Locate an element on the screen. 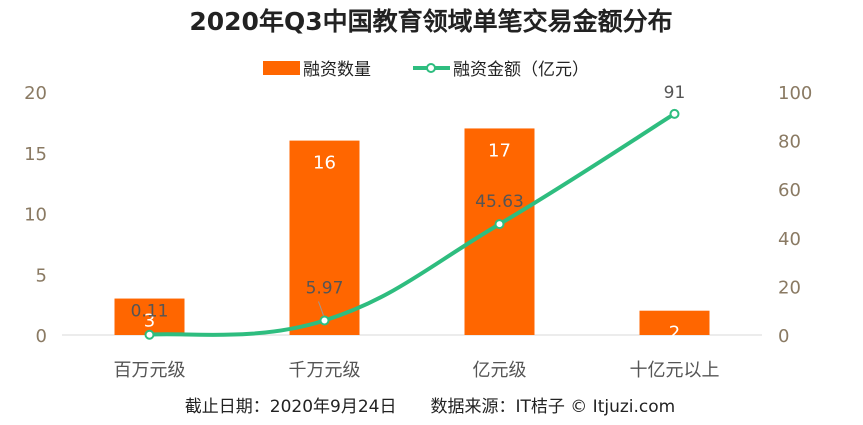  right-axis-tick-label: 40 is located at coordinates (789, 239).